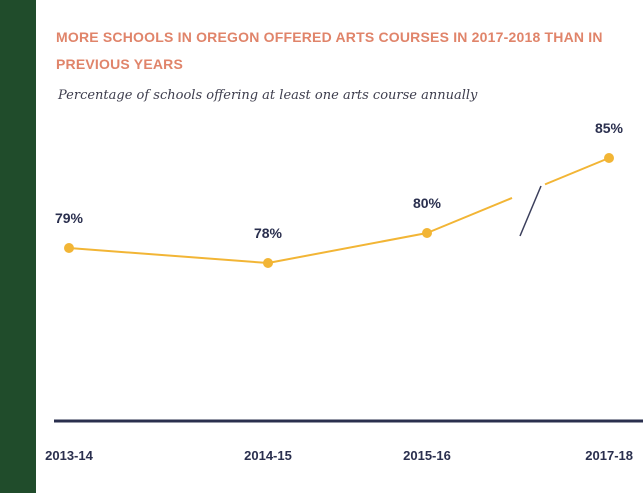 The width and height of the screenshot is (643, 493). I want to click on data-label-2015-16: 80%, so click(427, 203).